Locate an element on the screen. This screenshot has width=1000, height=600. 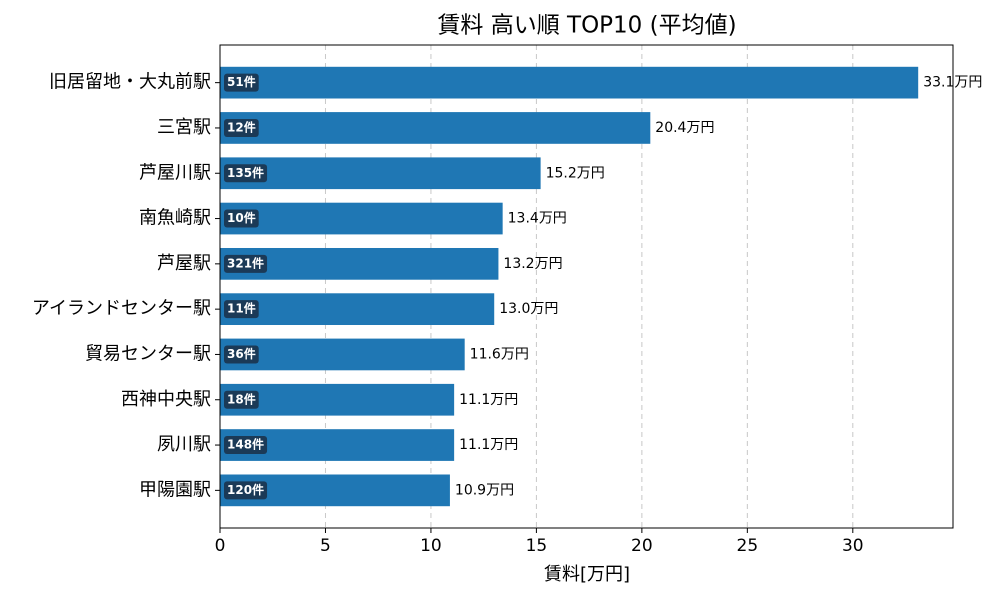
value-label: 13.4万円 is located at coordinates (537, 219).